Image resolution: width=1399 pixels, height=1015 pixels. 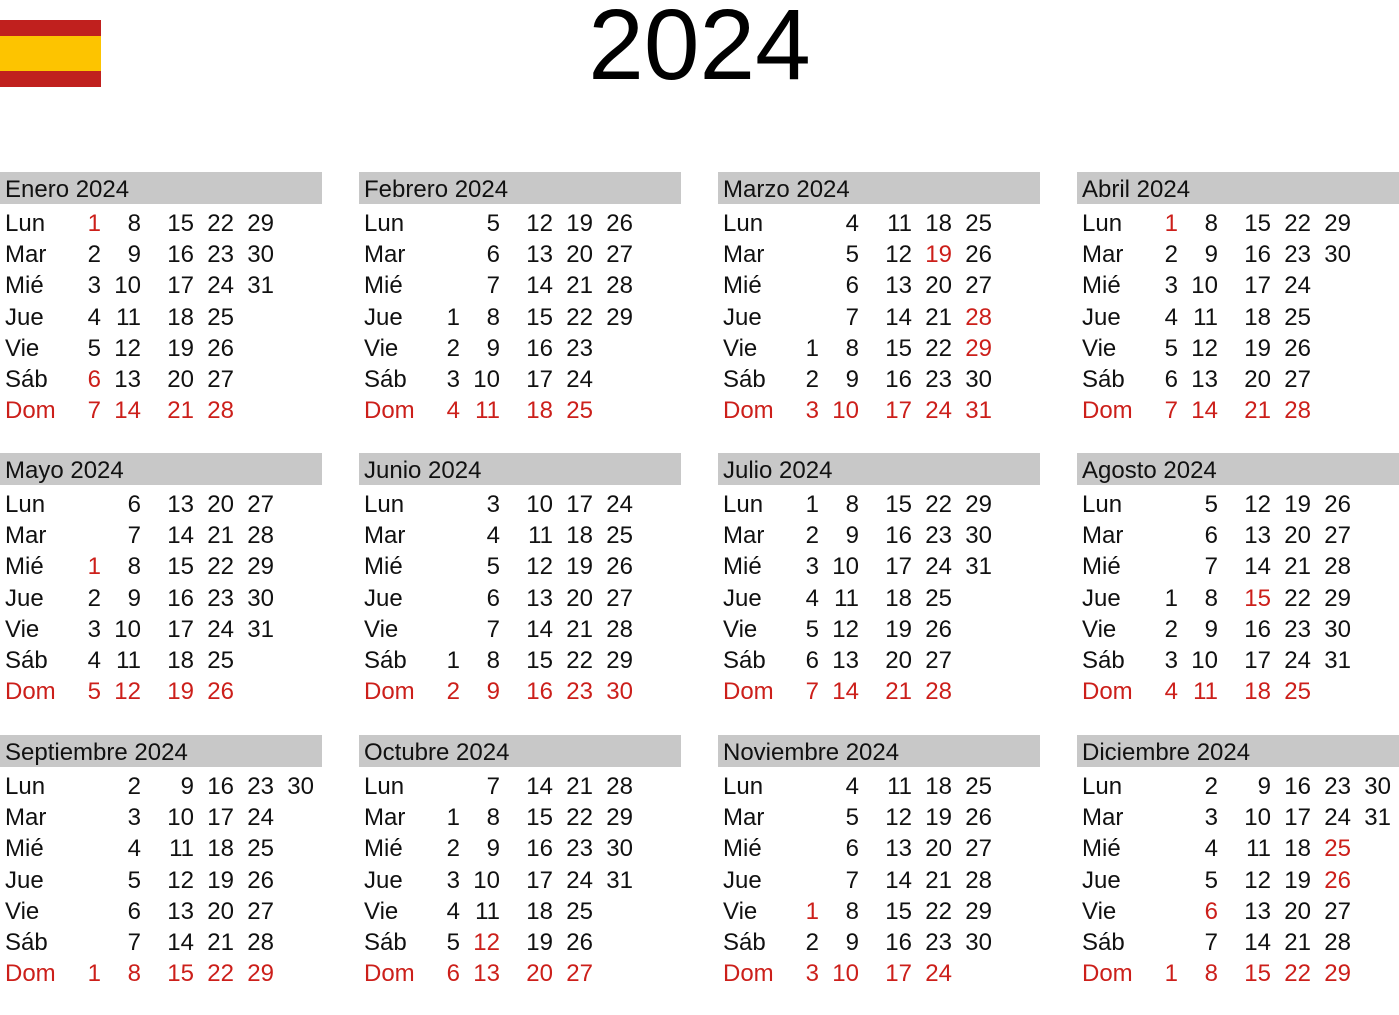 I want to click on day-cell: 31, so click(x=260, y=286).